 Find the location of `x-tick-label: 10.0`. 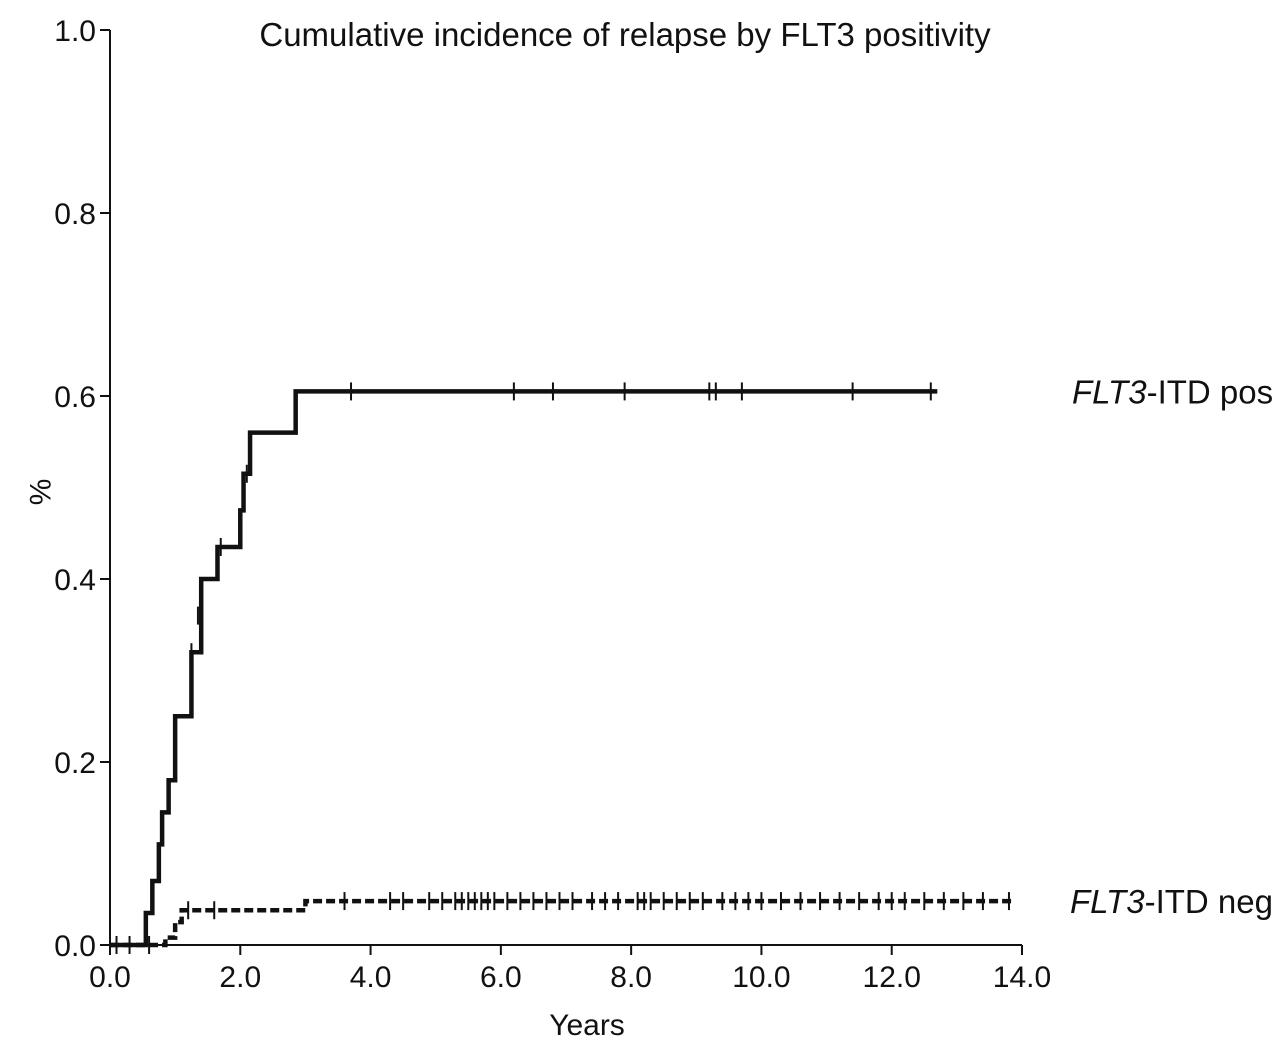

x-tick-label: 10.0 is located at coordinates (761, 977).